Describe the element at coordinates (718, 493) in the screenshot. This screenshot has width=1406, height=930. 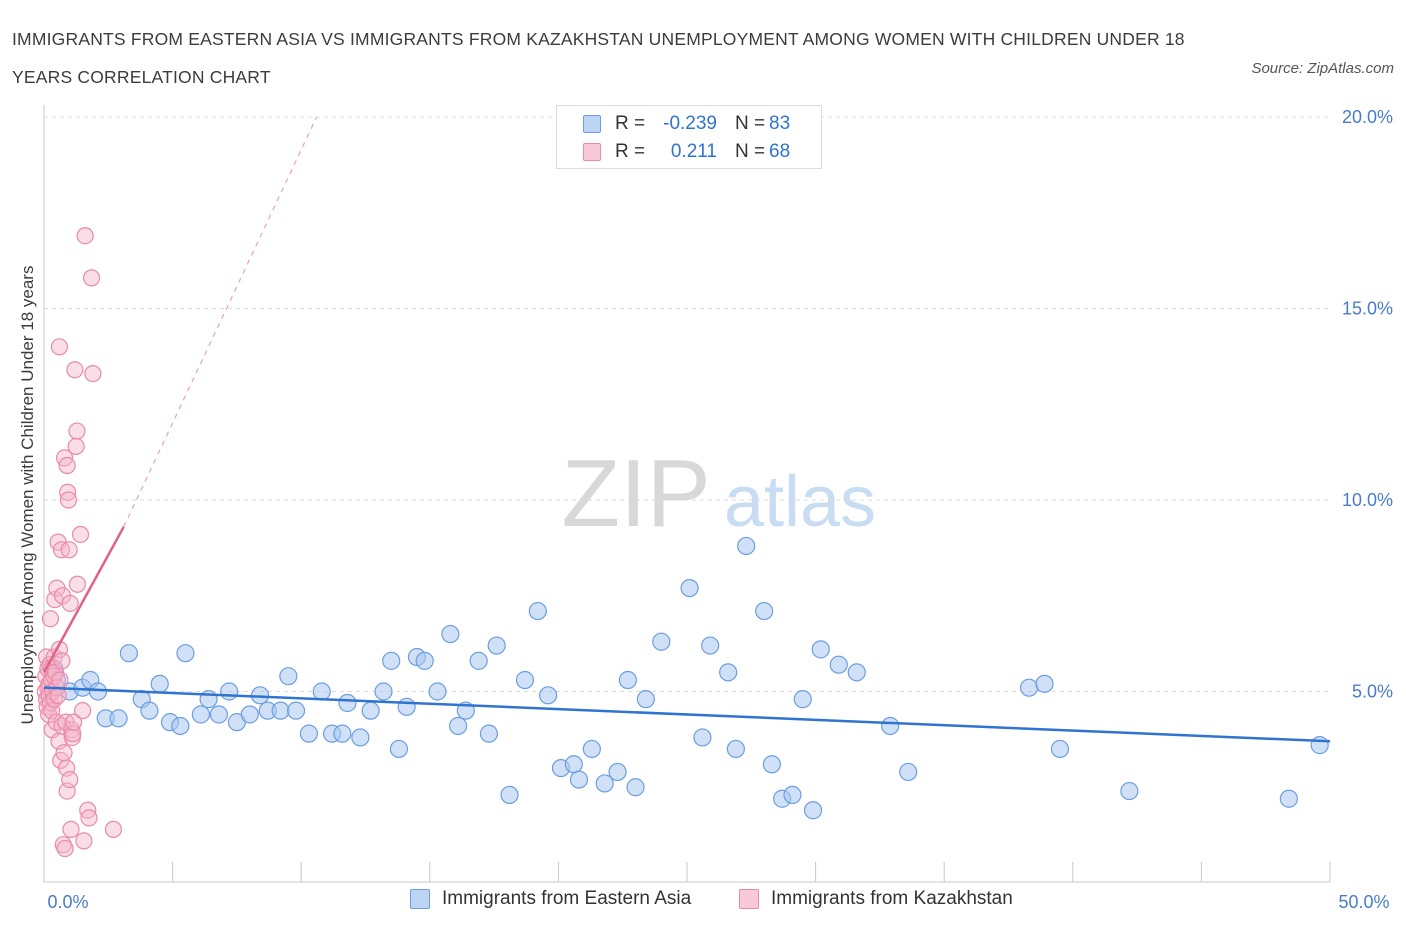
I see `watermark: ZIP atlas` at that location.